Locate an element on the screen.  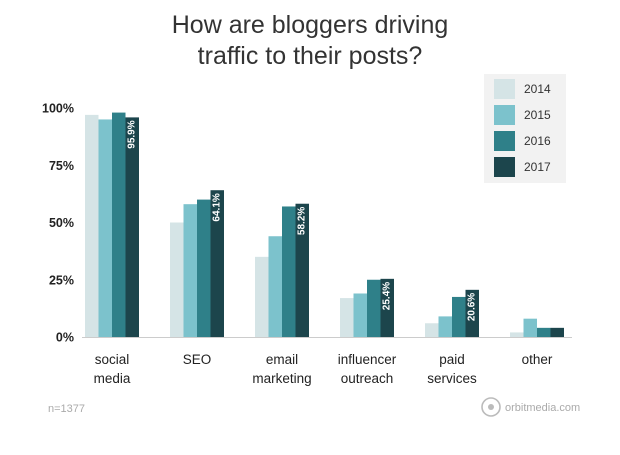
footnote: n=1377 is located at coordinates (66, 409).